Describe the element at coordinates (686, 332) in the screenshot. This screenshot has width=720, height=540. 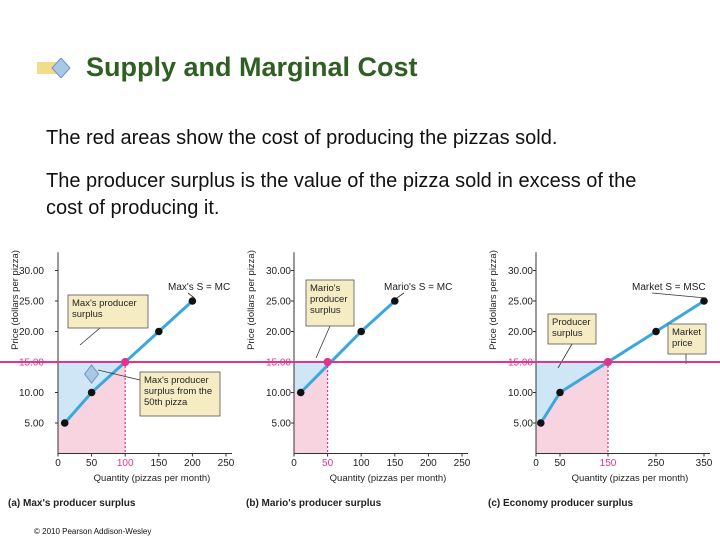
I see `panel-3-callout-text: Market` at that location.